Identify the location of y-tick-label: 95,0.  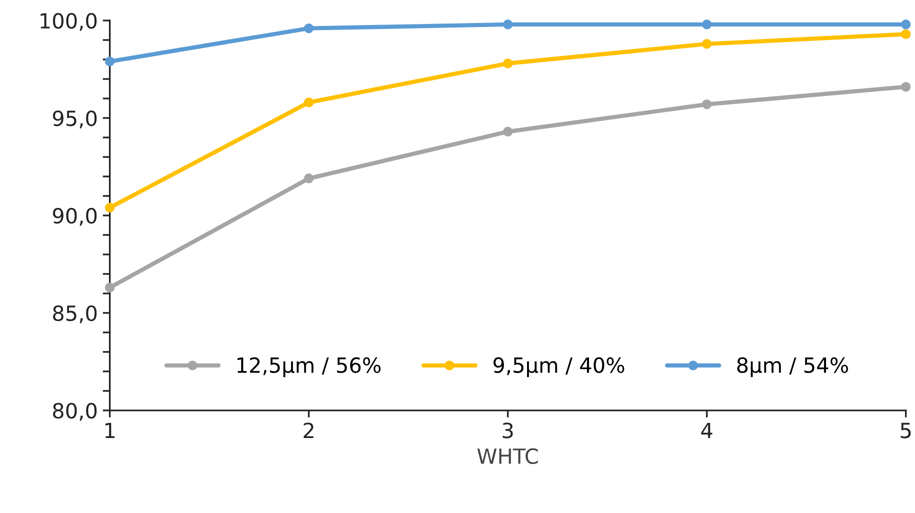
(74, 119).